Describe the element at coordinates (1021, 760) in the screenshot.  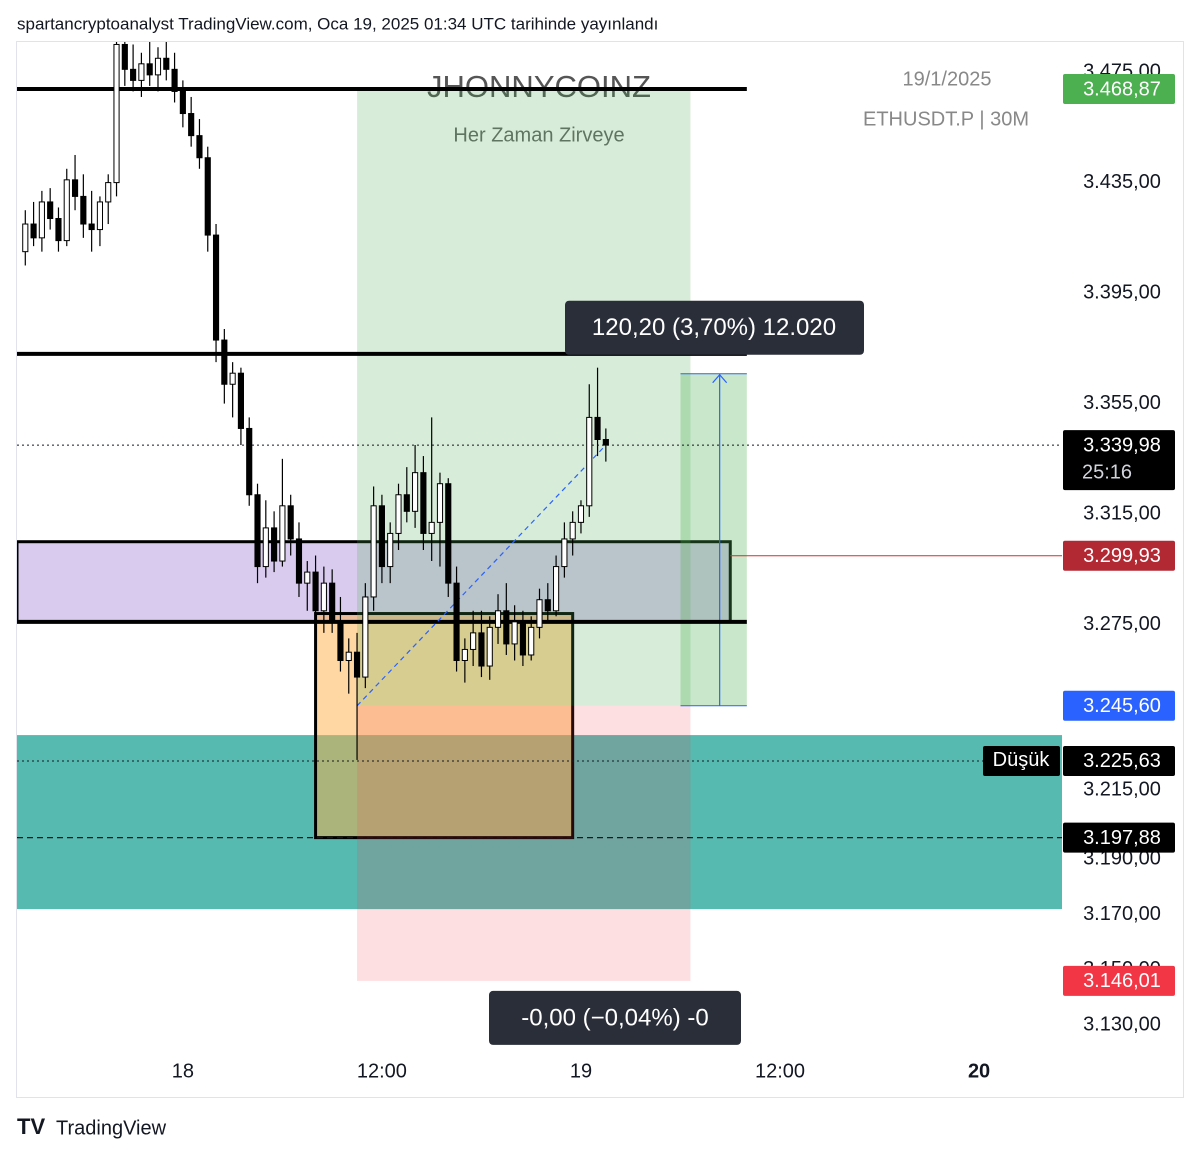
I see `tag-box` at that location.